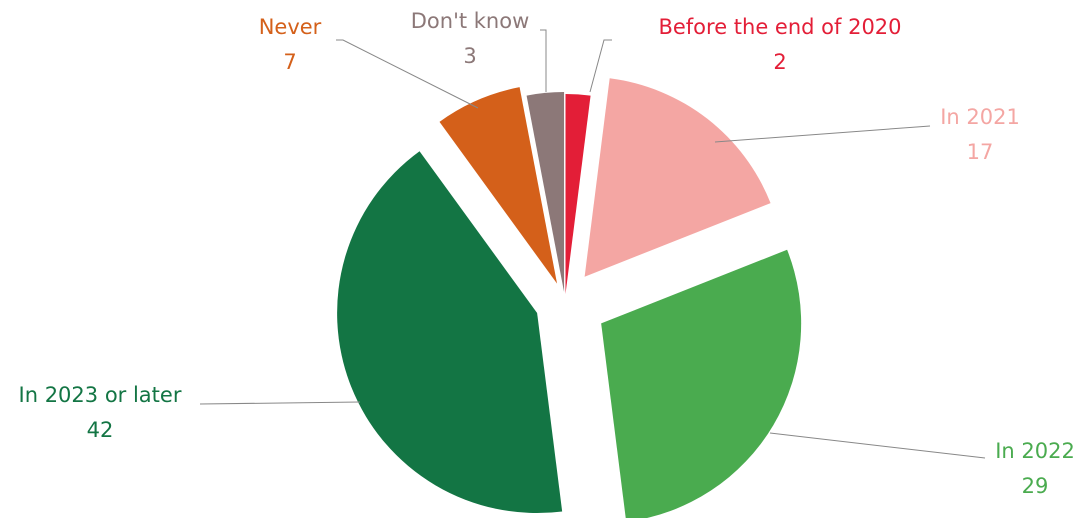  I want to click on slice-label: In 2023 or later, so click(100, 395).